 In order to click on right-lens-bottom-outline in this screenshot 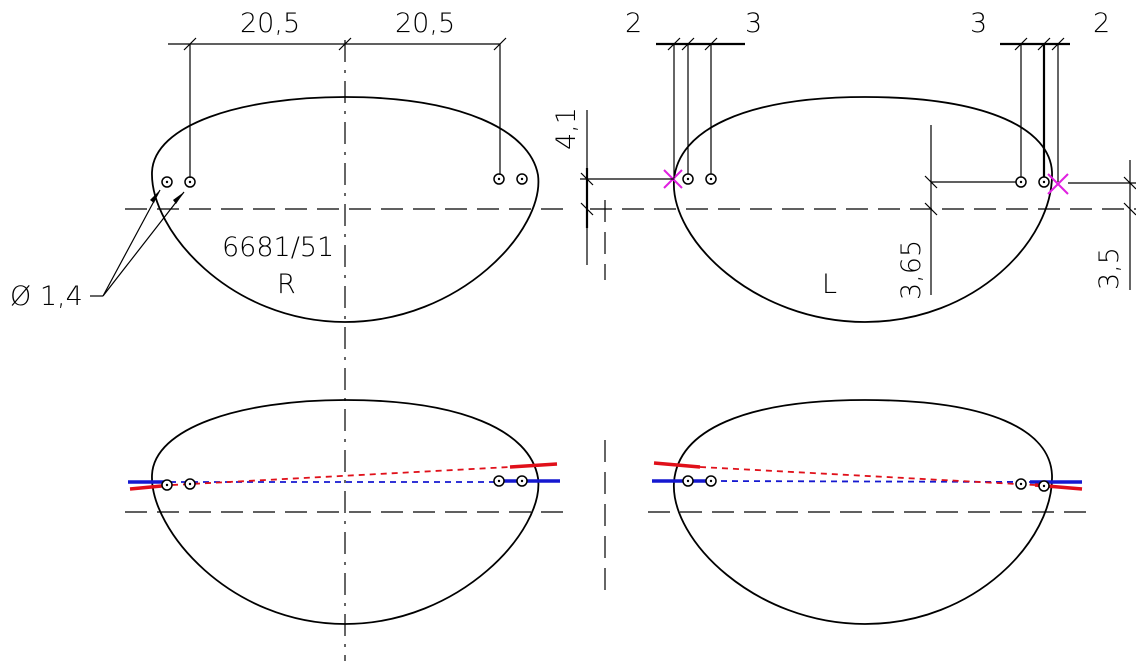, I will do `click(345, 512)`.